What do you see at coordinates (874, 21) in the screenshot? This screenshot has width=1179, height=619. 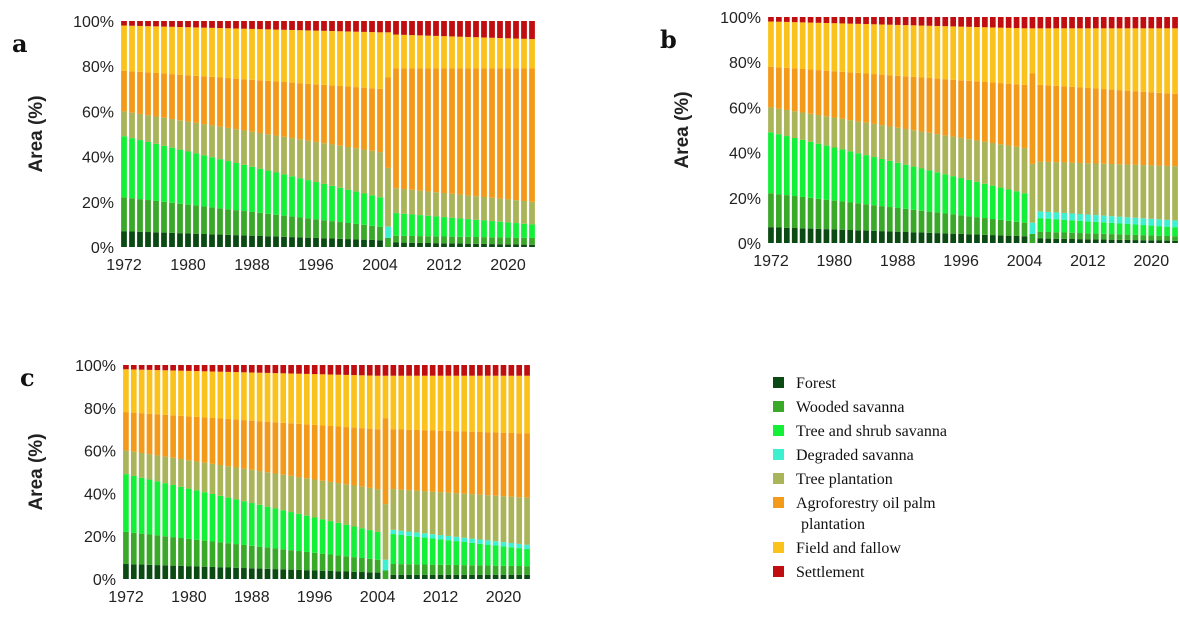 I see `bar-b-1985-settlement` at bounding box center [874, 21].